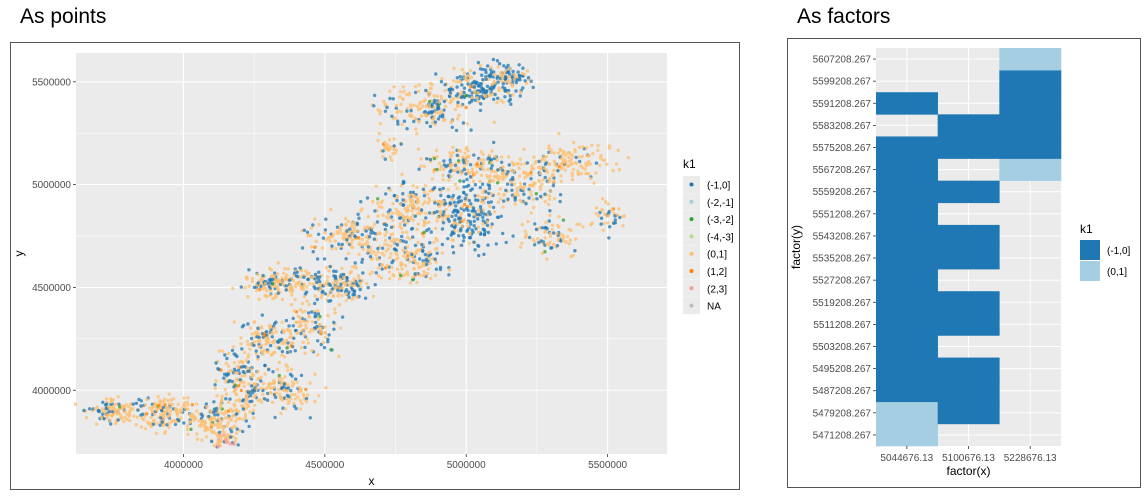  Describe the element at coordinates (51, 185) in the screenshot. I see `y-tick-label: 5000000` at that location.